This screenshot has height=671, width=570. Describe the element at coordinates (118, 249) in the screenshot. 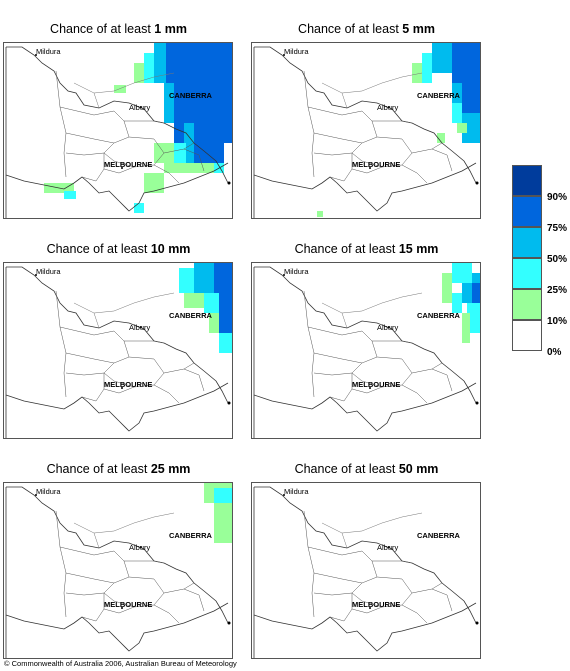

I see `panel-title: Chance of at least 10 mm` at that location.